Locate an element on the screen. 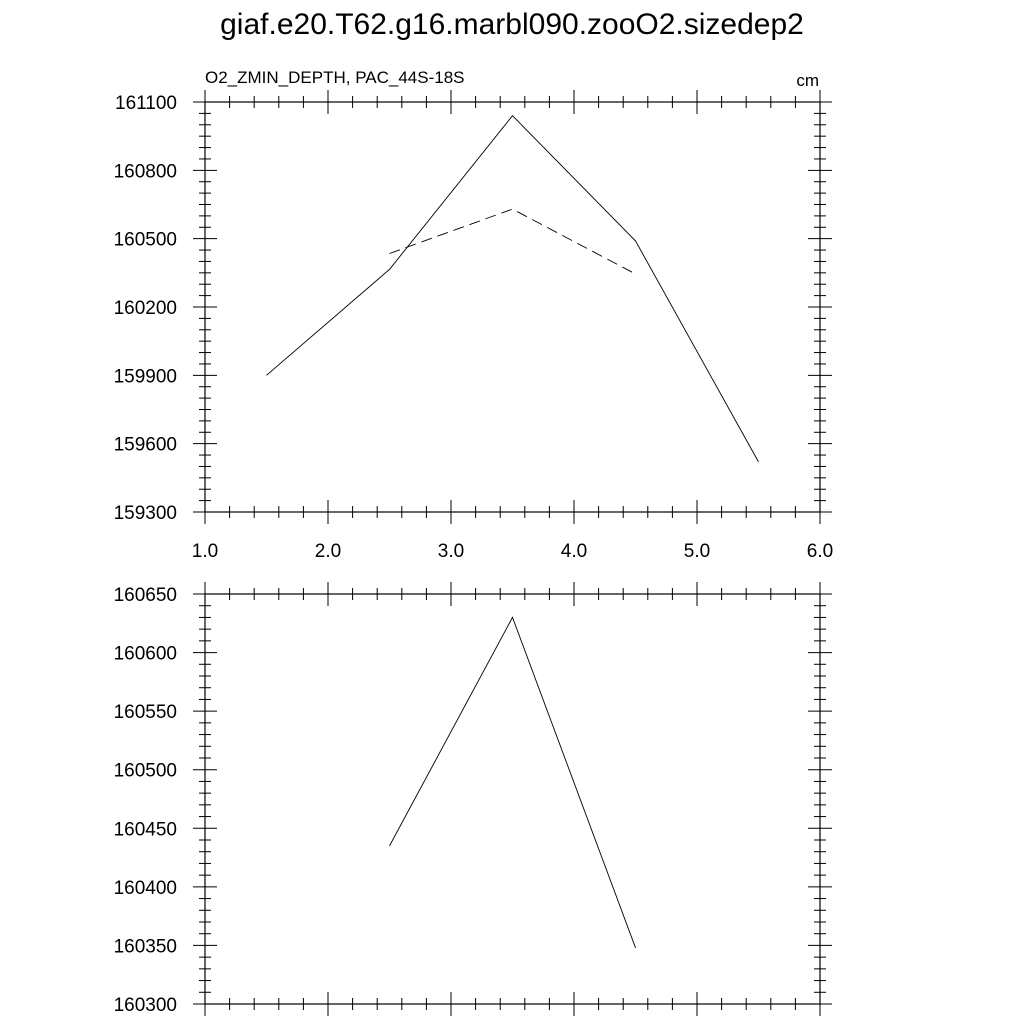 The height and width of the screenshot is (1024, 1024). y-tick-label: 159600 is located at coordinates (145, 445).